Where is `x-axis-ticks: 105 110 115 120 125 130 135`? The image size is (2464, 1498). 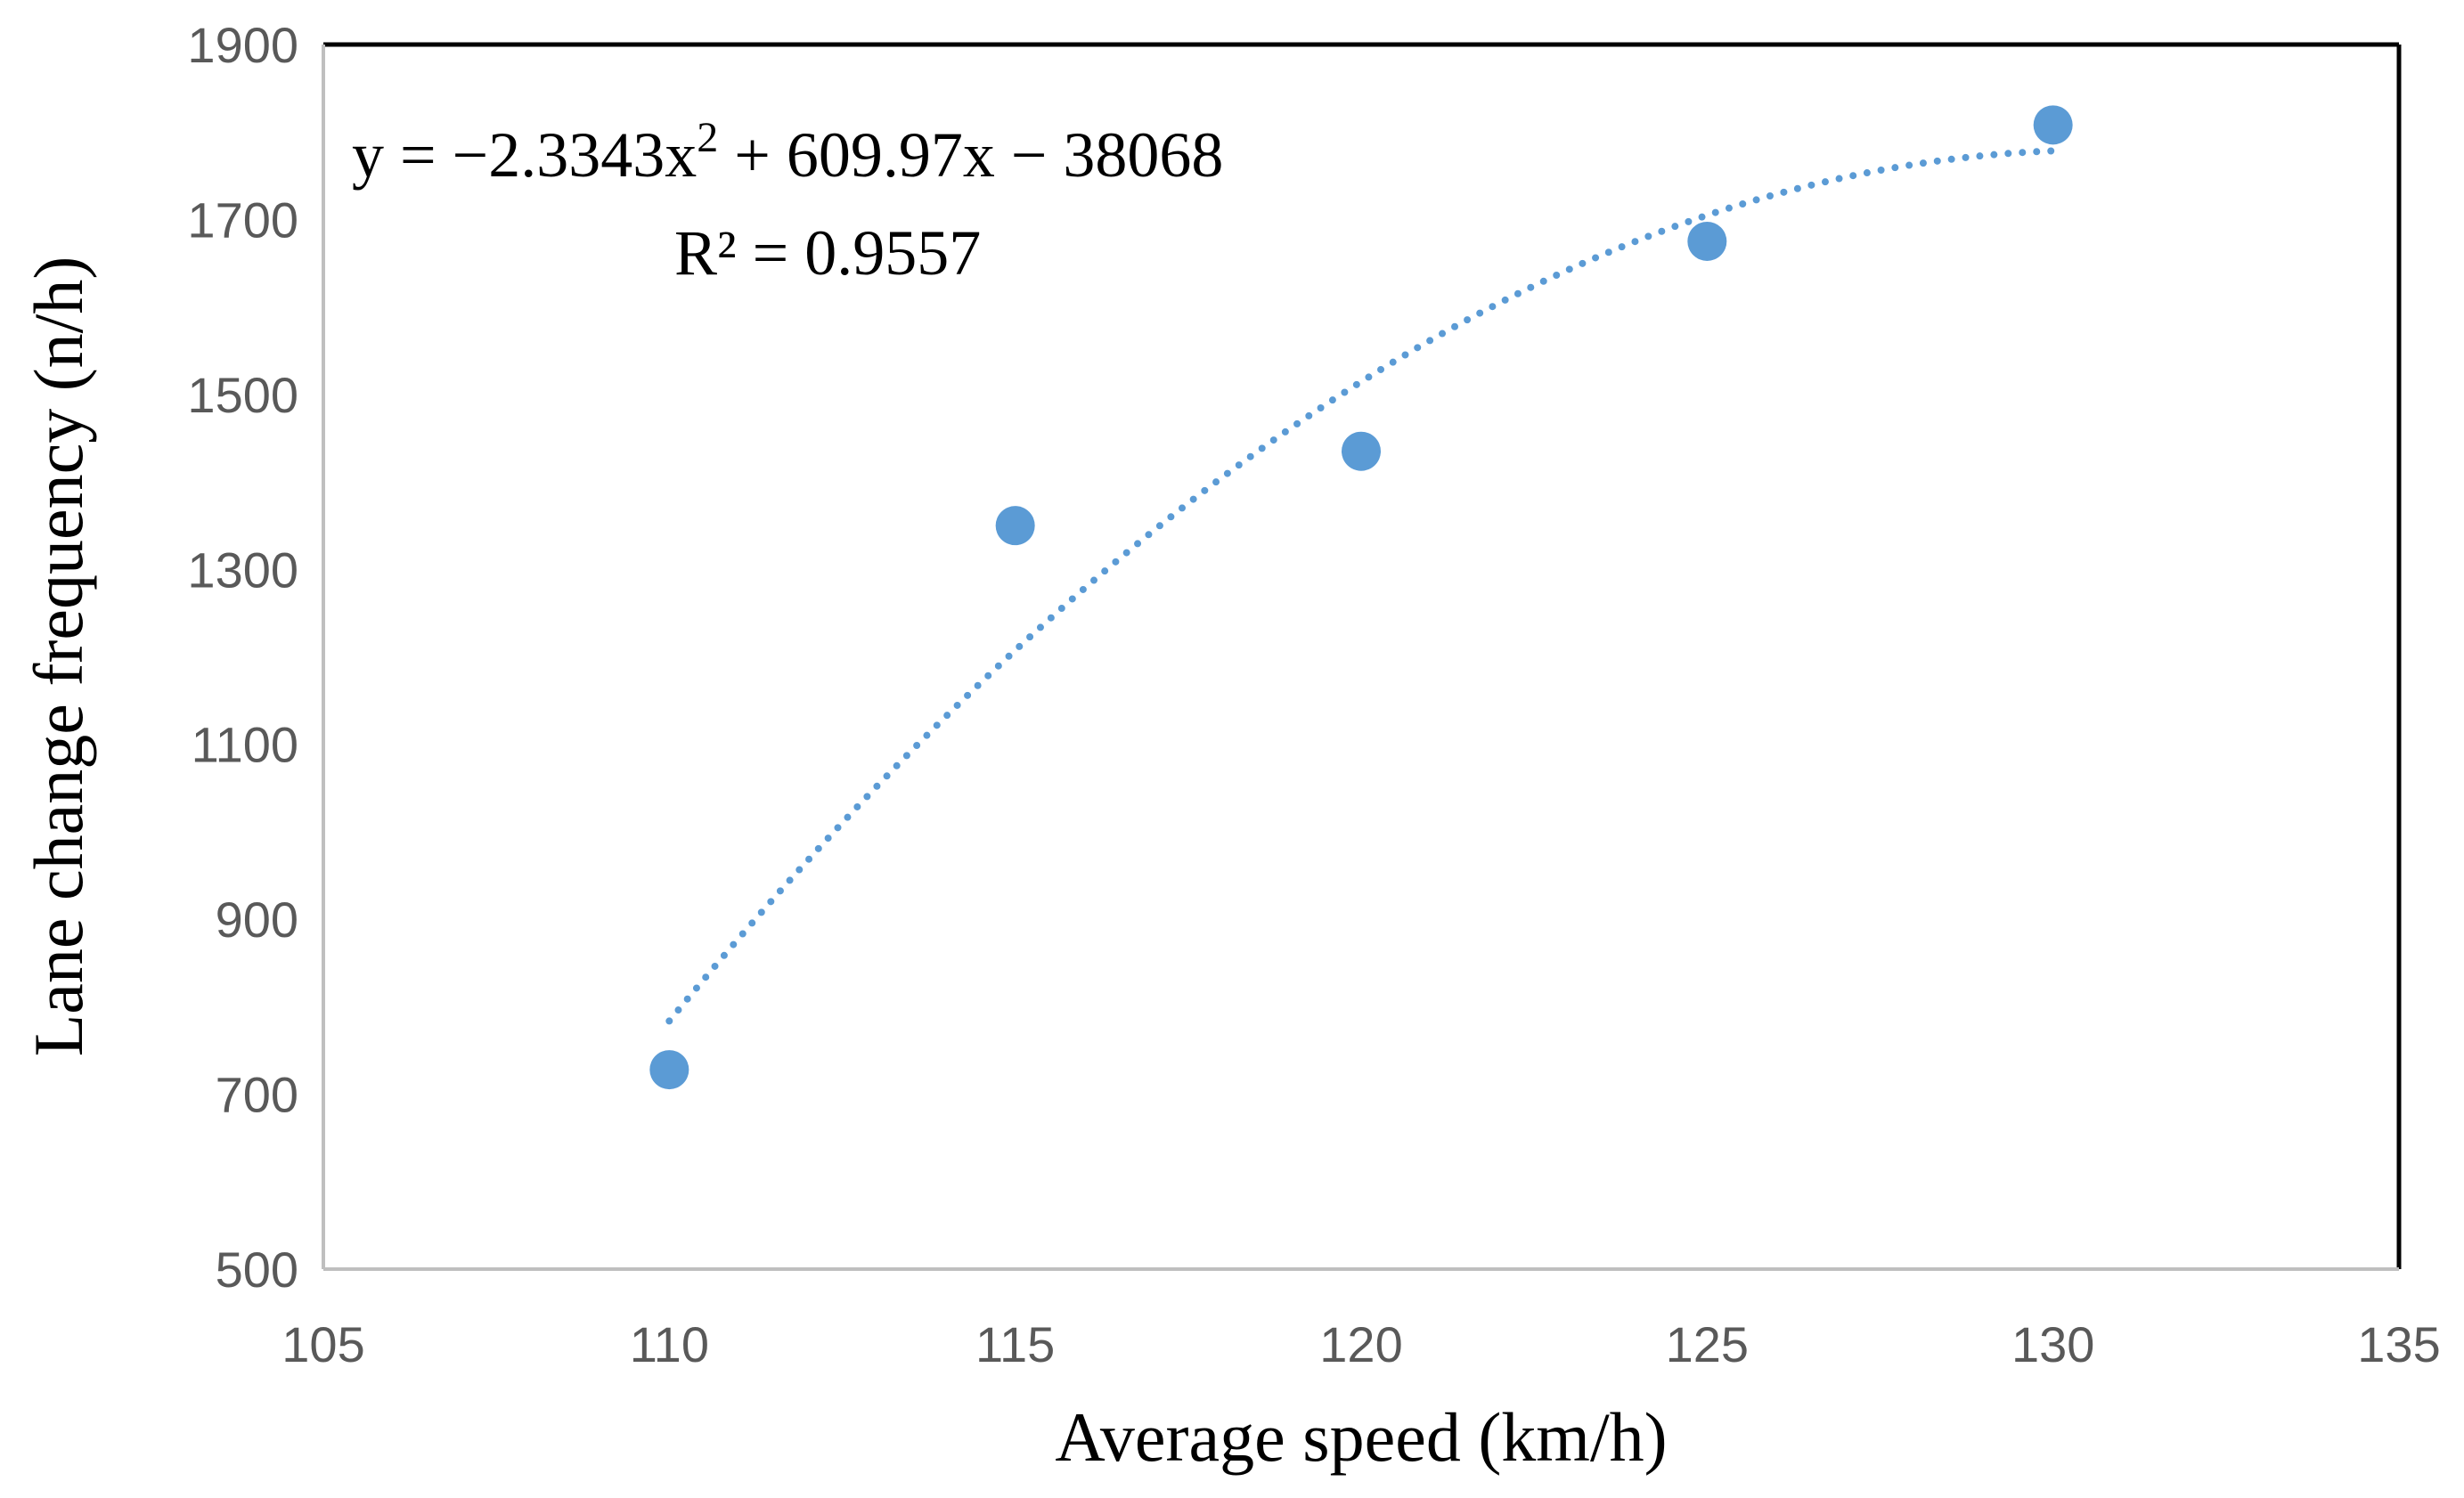 x-axis-ticks: 105 110 115 120 125 130 135 is located at coordinates (1361, 1344).